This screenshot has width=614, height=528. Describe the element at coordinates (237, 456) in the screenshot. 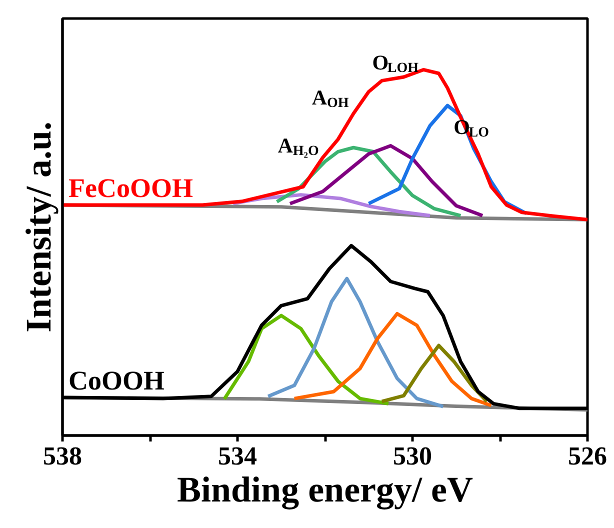

I see `x-tick-label: 534` at that location.